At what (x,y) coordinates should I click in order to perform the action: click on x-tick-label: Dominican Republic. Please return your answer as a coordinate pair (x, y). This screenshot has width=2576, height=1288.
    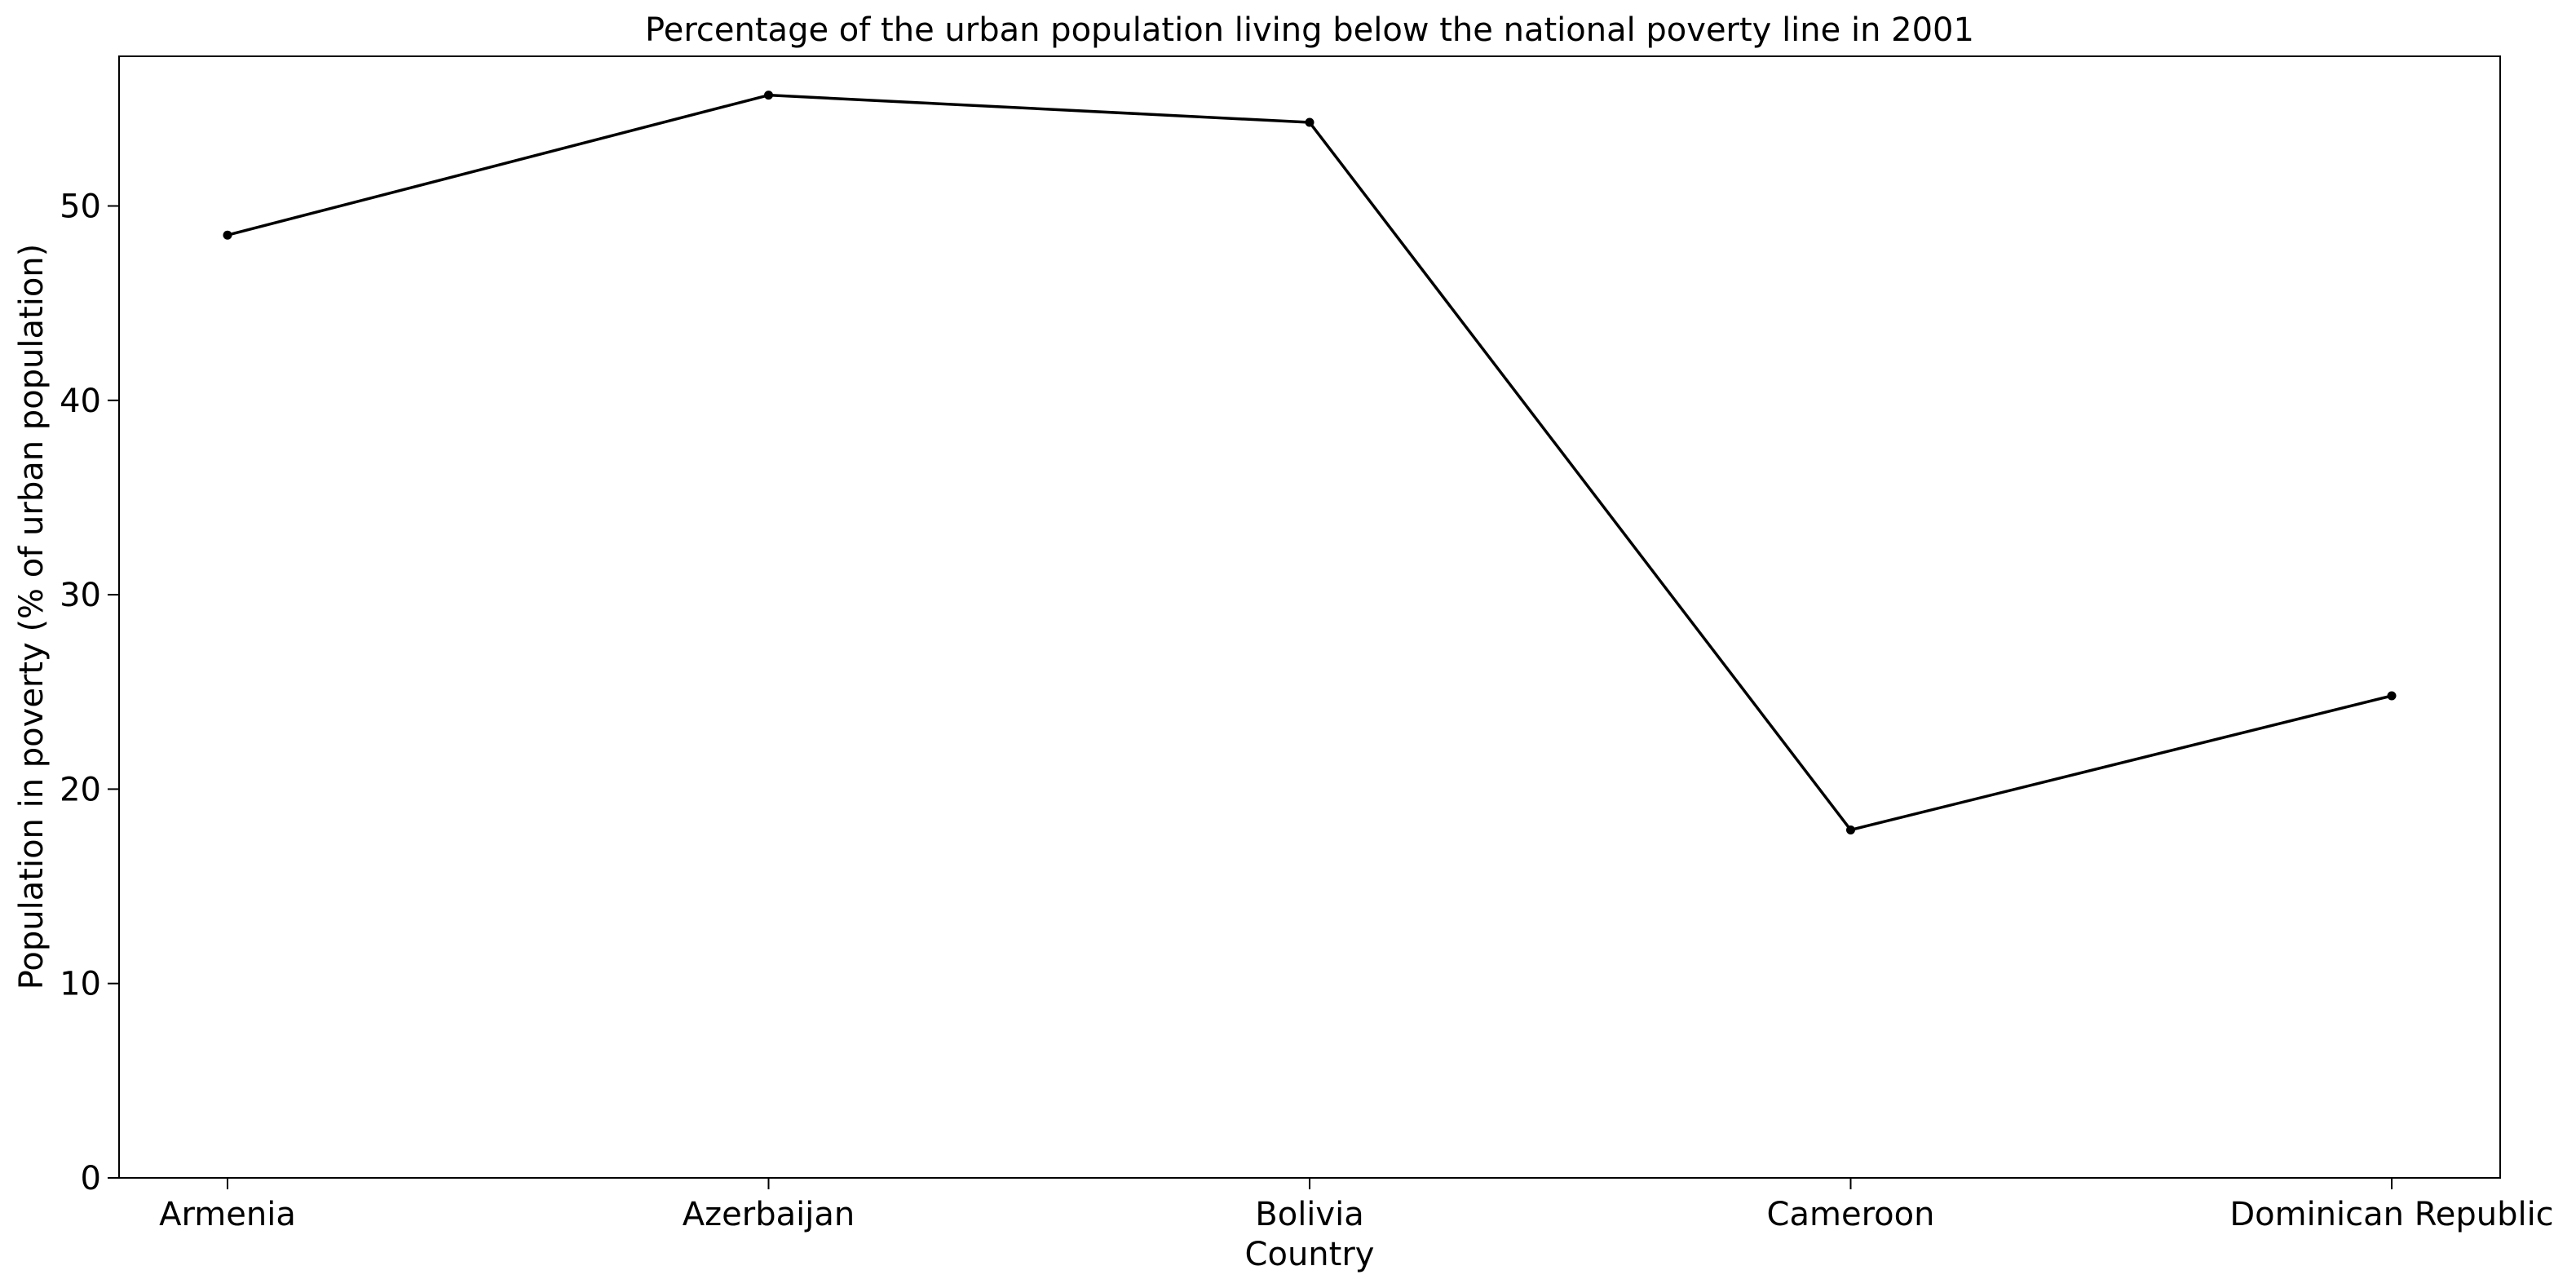
    Looking at the image, I should click on (2391, 1214).